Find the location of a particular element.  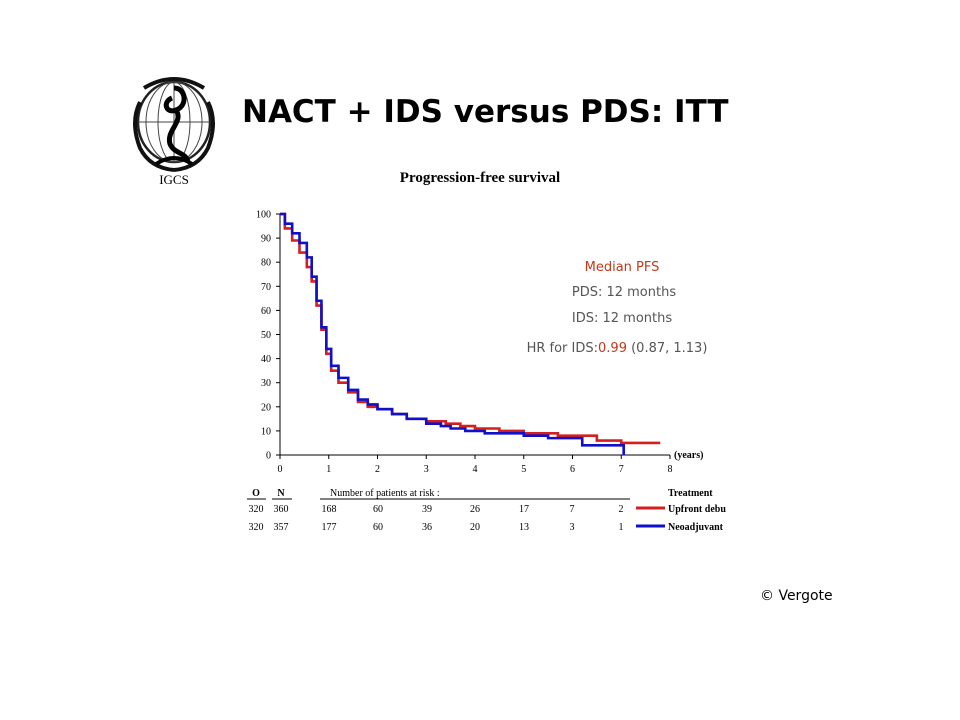

x-tick-label: 1 is located at coordinates (328, 469).